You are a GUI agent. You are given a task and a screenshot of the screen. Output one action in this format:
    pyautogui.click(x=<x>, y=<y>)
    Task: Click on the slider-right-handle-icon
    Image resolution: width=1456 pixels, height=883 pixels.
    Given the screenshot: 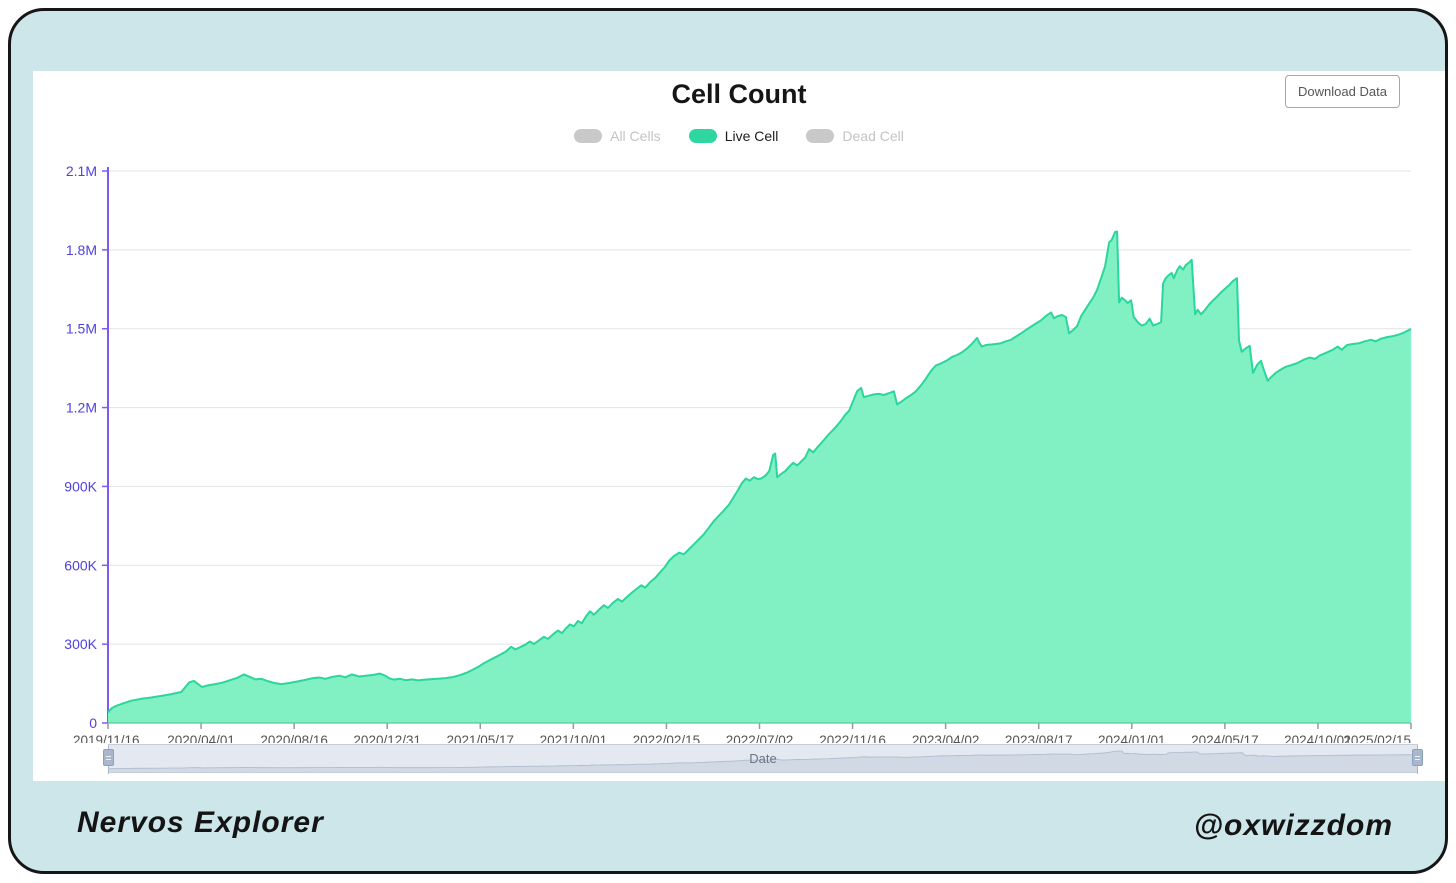 What is the action you would take?
    pyautogui.click(x=1417, y=757)
    